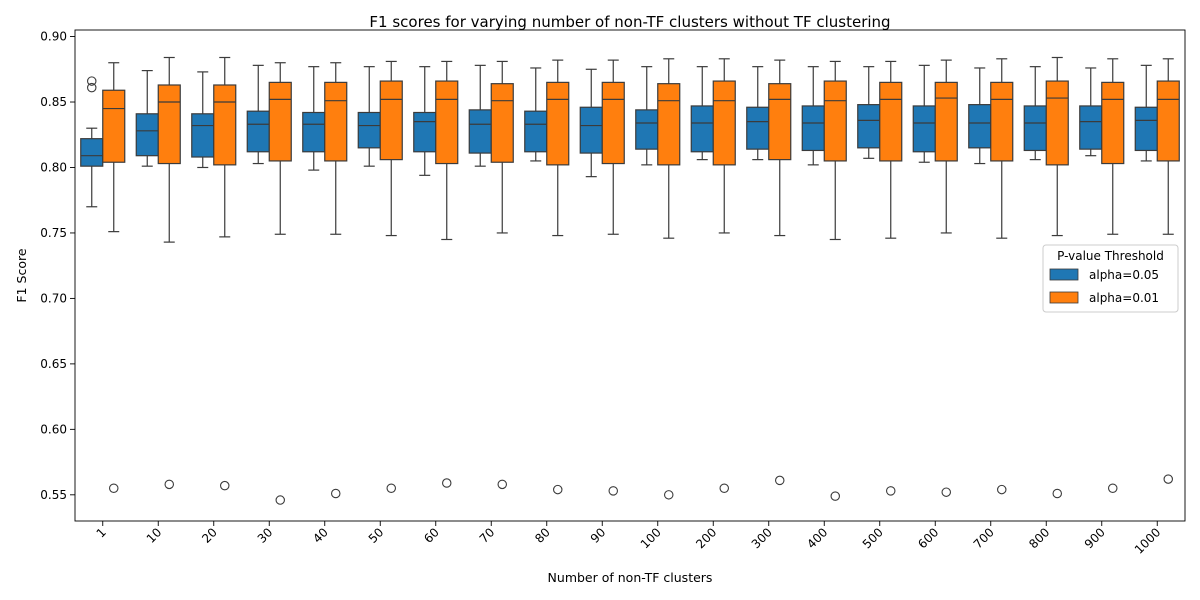 Image resolution: width=1200 pixels, height=600 pixels. What do you see at coordinates (169, 273) in the screenshot?
I see `box-alpha=0.01-10` at bounding box center [169, 273].